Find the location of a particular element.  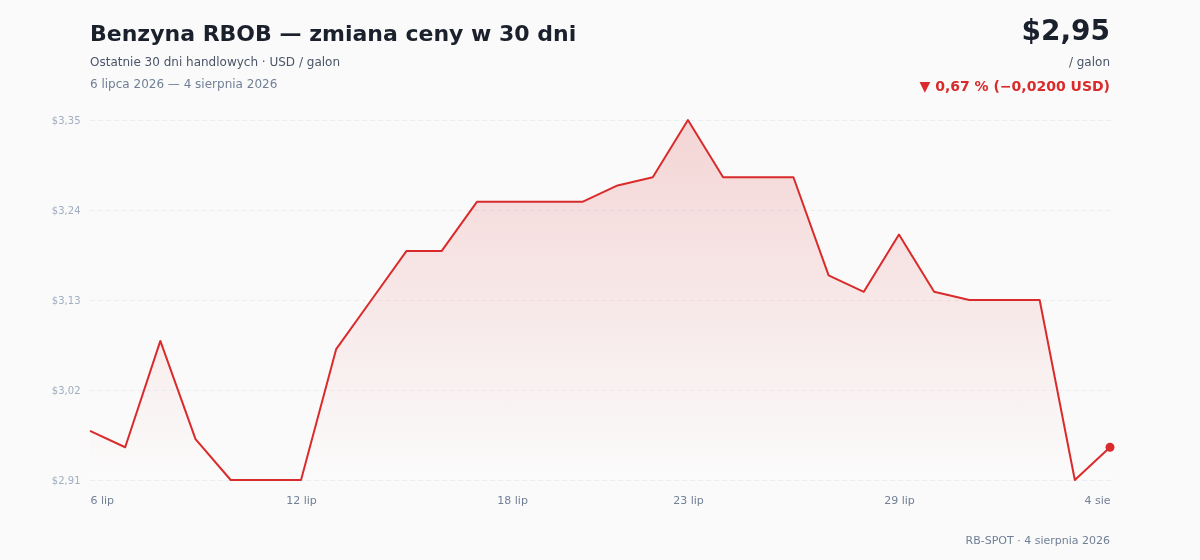

y-tick-label: $3,24 is located at coordinates (66, 210).